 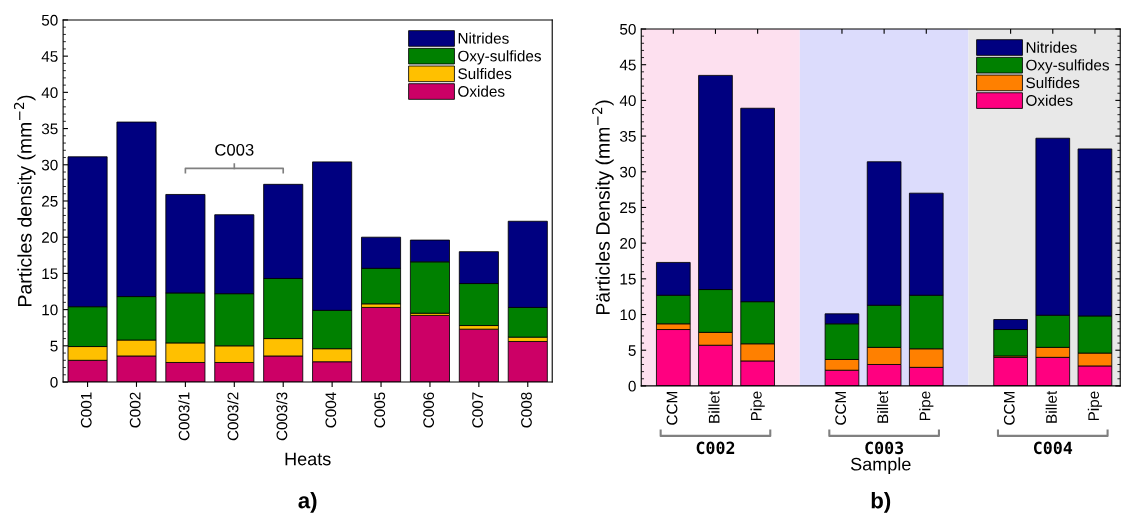 I want to click on x-axis-title: Heats, so click(x=308, y=459).